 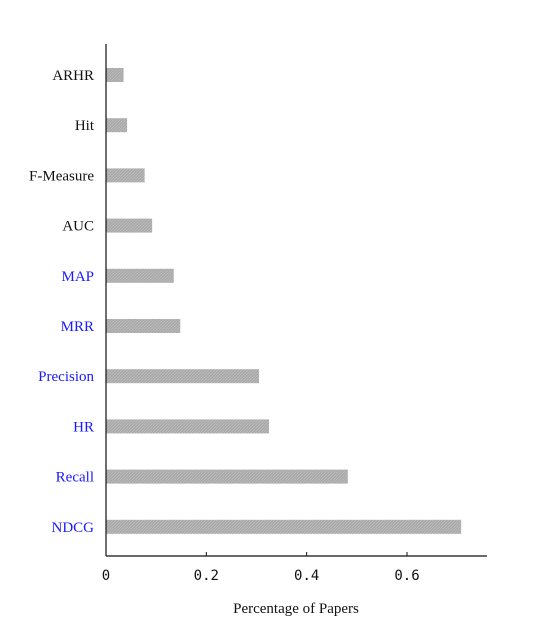 What do you see at coordinates (78, 227) in the screenshot?
I see `category-label-auc: AUC` at bounding box center [78, 227].